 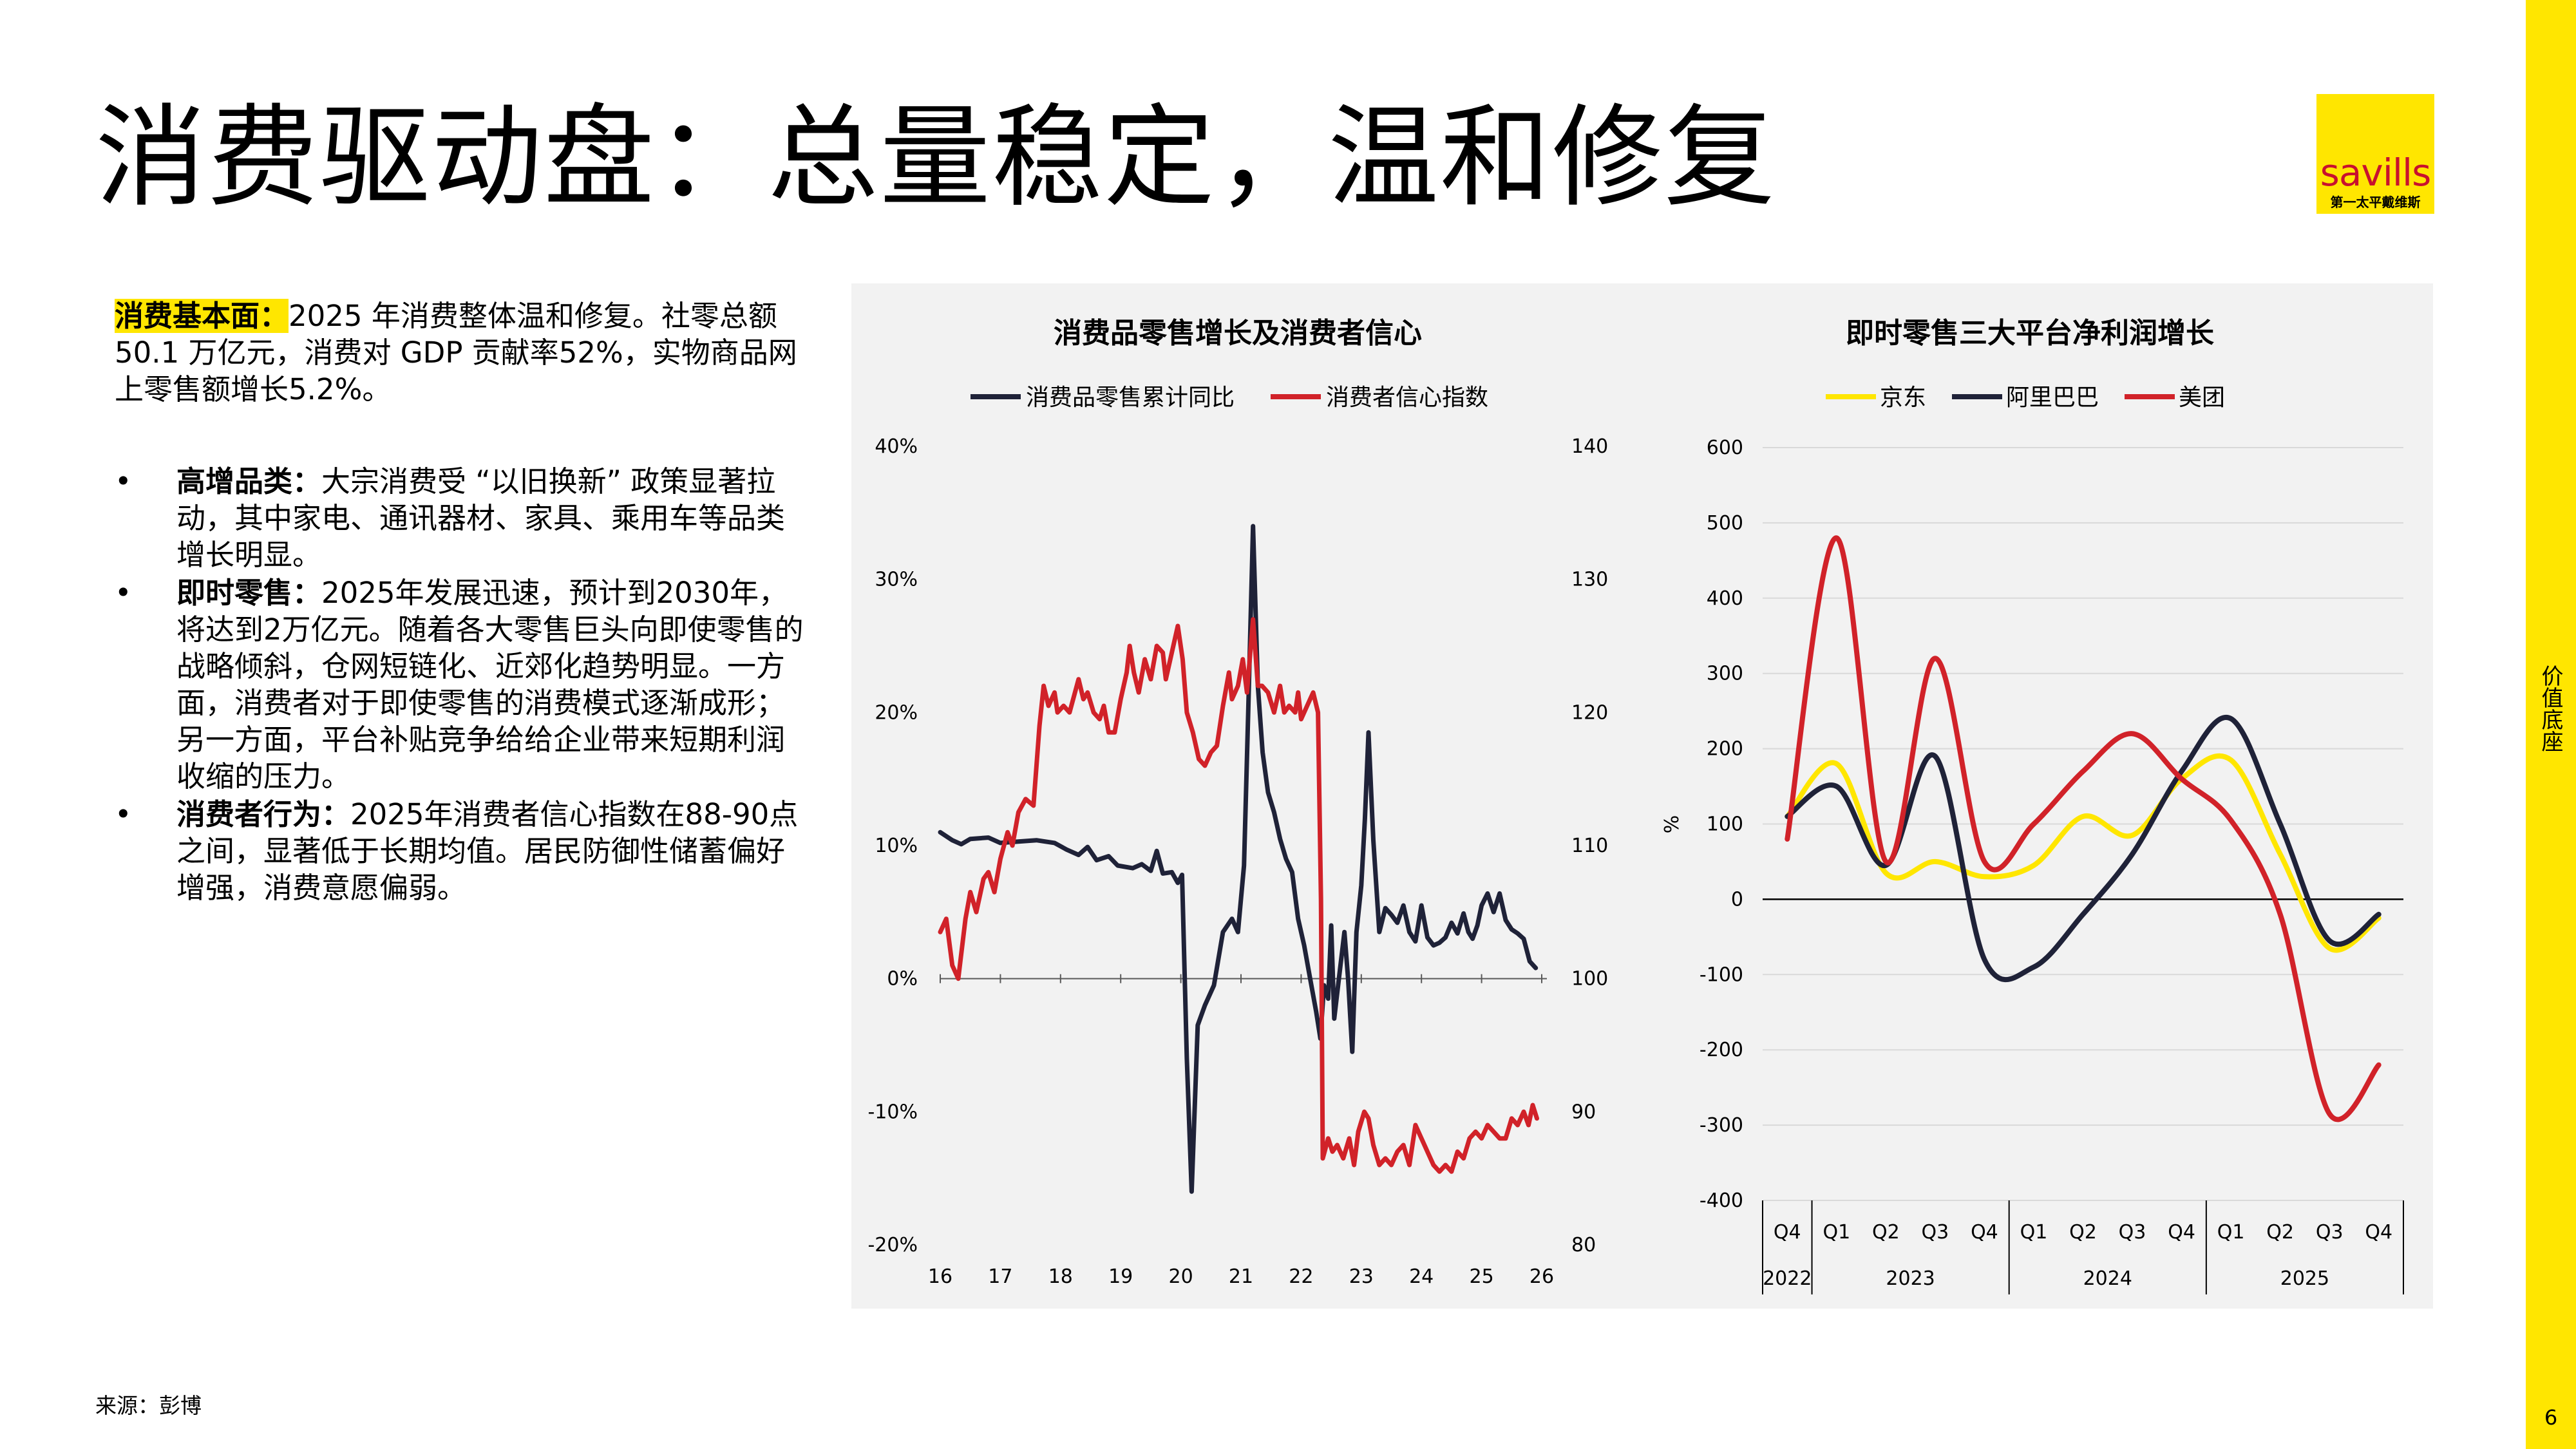 What do you see at coordinates (1725, 749) in the screenshot?
I see `chart2-y-tick-label: 200` at bounding box center [1725, 749].